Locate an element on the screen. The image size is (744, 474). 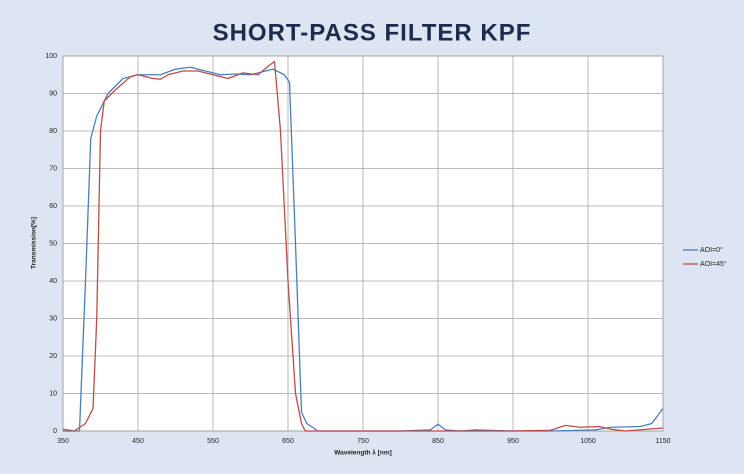
y-tick-label: 80 is located at coordinates (53, 131).